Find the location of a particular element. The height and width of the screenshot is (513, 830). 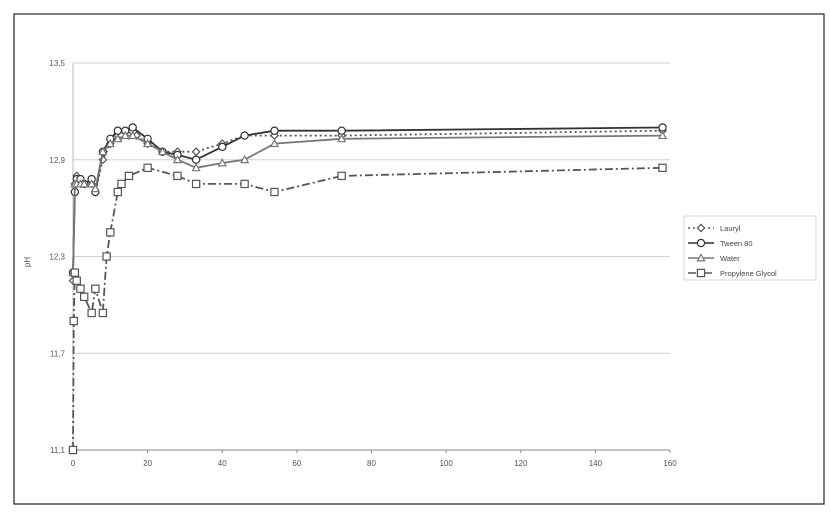

x-tick-label: 160 is located at coordinates (670, 463).